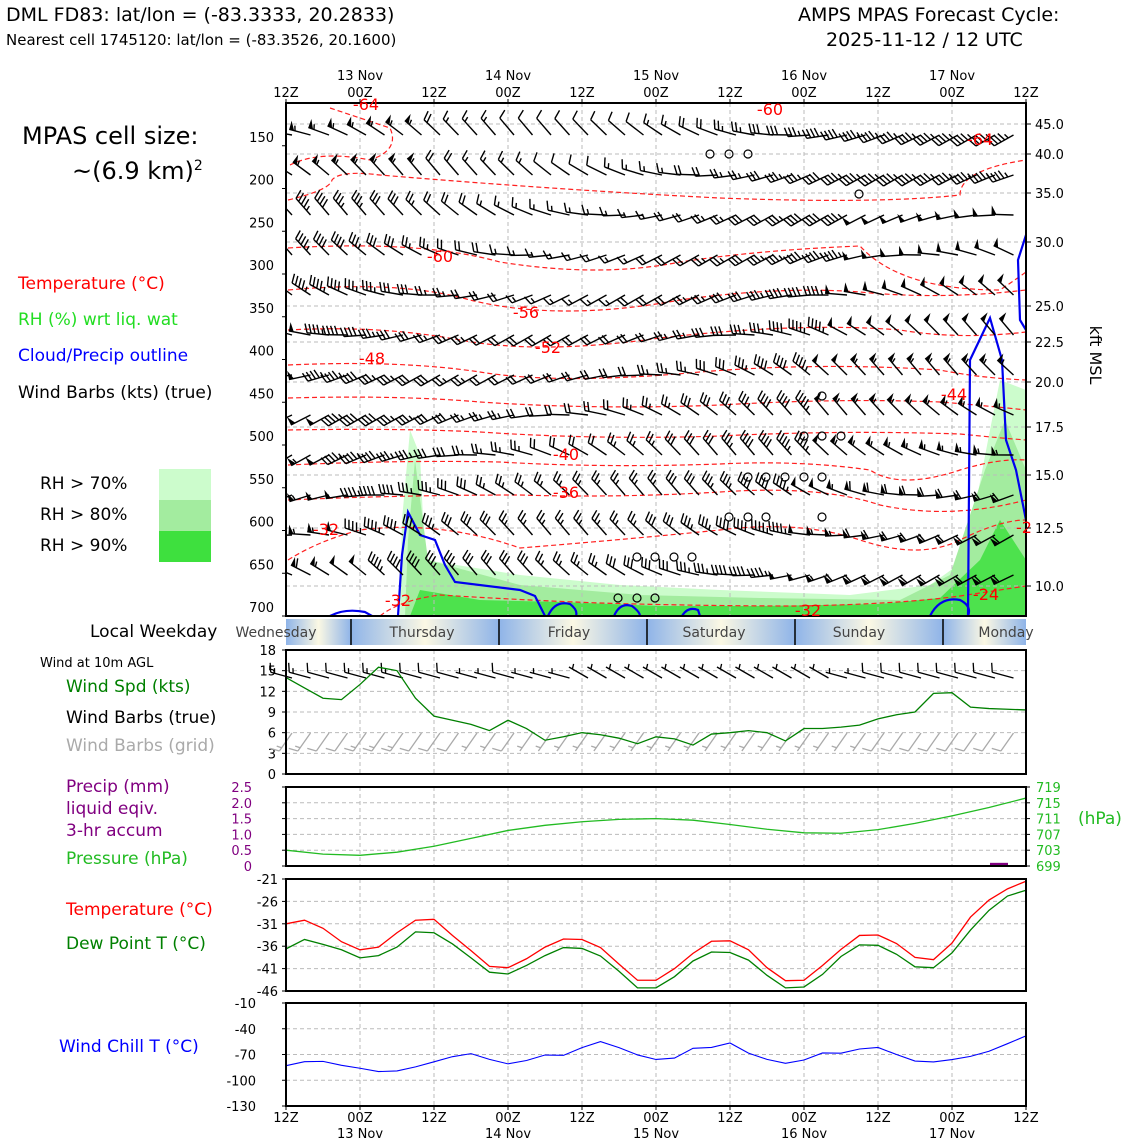 This screenshot has height=1140, width=1140. Describe the element at coordinates (272, 754) in the screenshot. I see `y-tick-label: 3` at that location.